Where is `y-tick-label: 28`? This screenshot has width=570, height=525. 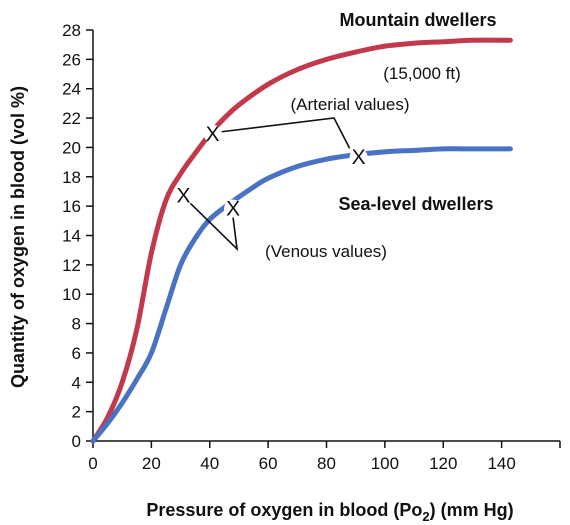 y-tick-label: 28 is located at coordinates (71, 30).